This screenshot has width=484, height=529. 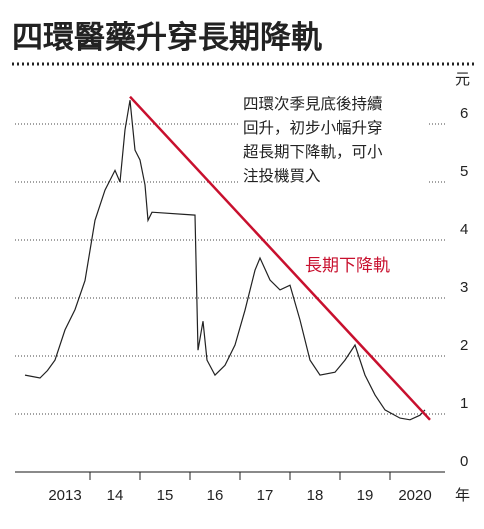 What do you see at coordinates (464, 403) in the screenshot?
I see `y-tick-label: 1` at bounding box center [464, 403].